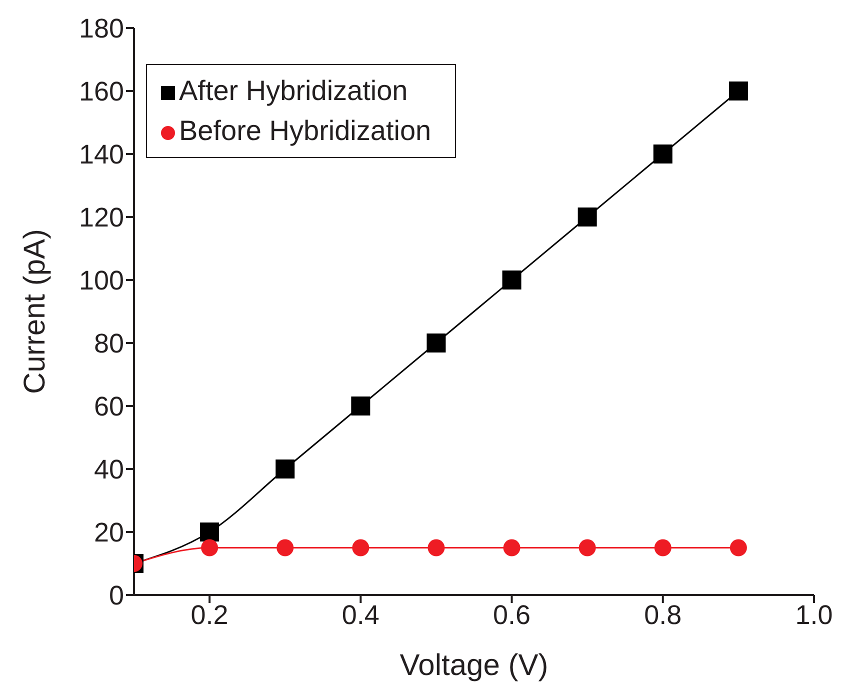 The height and width of the screenshot is (693, 848). Describe the element at coordinates (101, 217) in the screenshot. I see `y-tick-label: 120` at that location.